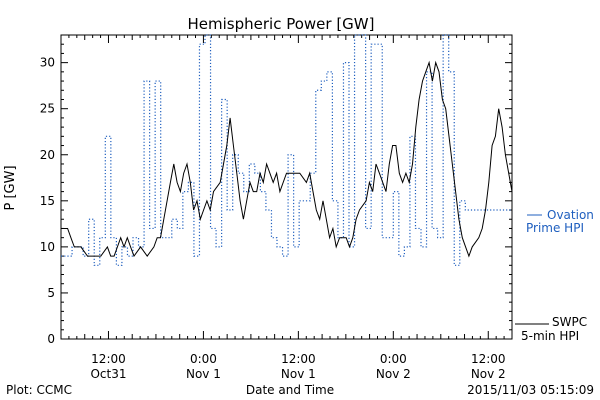 The height and width of the screenshot is (400, 600). Describe the element at coordinates (51, 293) in the screenshot. I see `y-tick-label: 5` at that location.